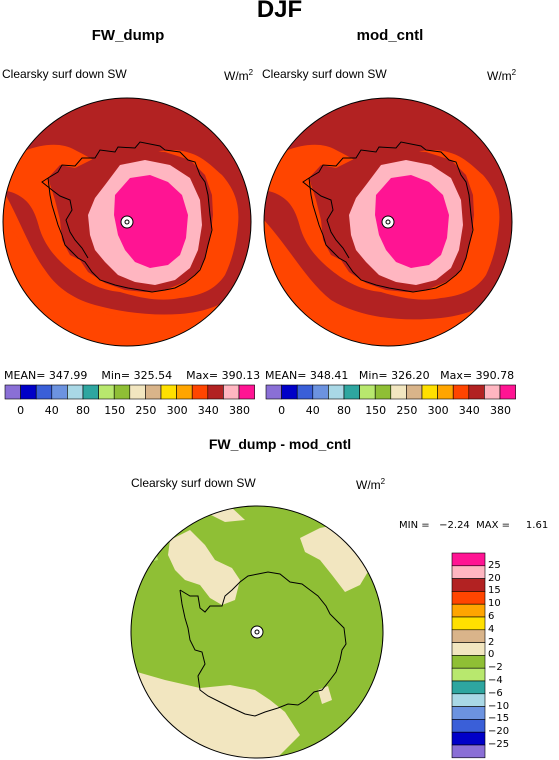  I want to click on colorbar-tick-label: −15, so click(499, 719).